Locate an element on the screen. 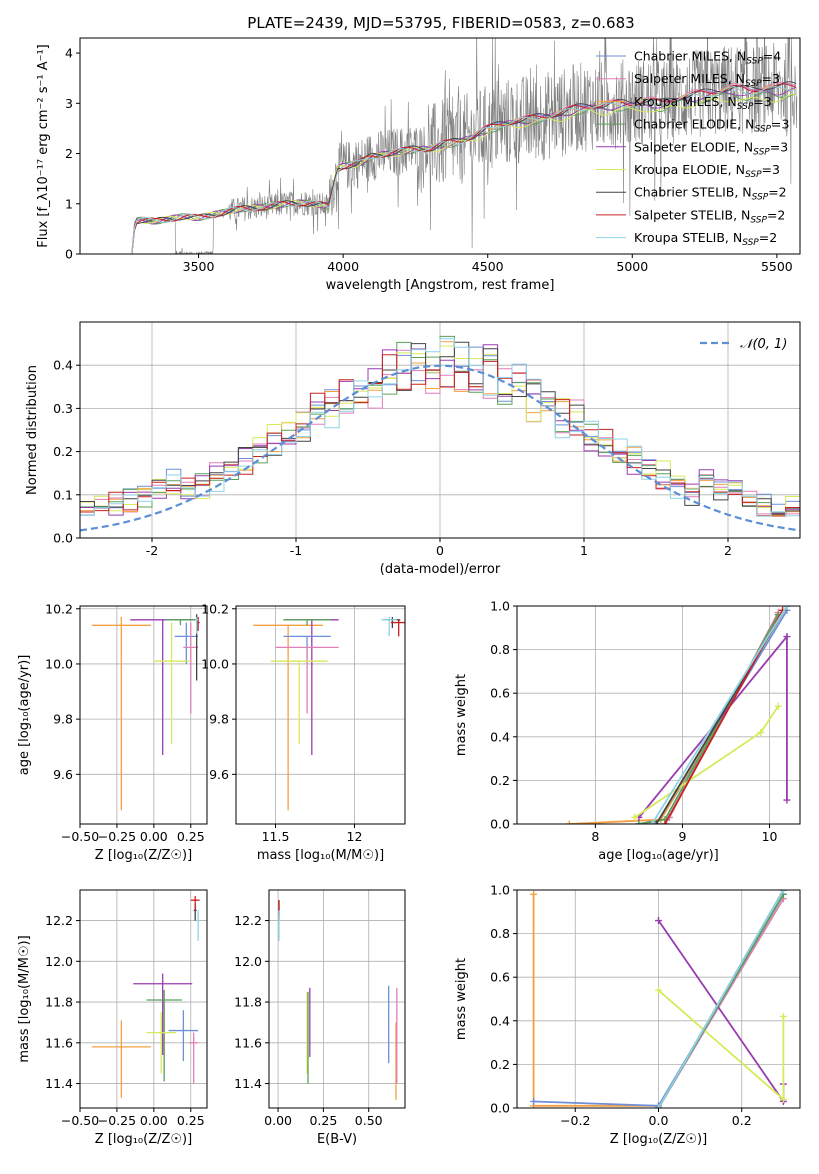 The height and width of the screenshot is (1174, 819). x-tick-label: −0.25 is located at coordinates (117, 836).